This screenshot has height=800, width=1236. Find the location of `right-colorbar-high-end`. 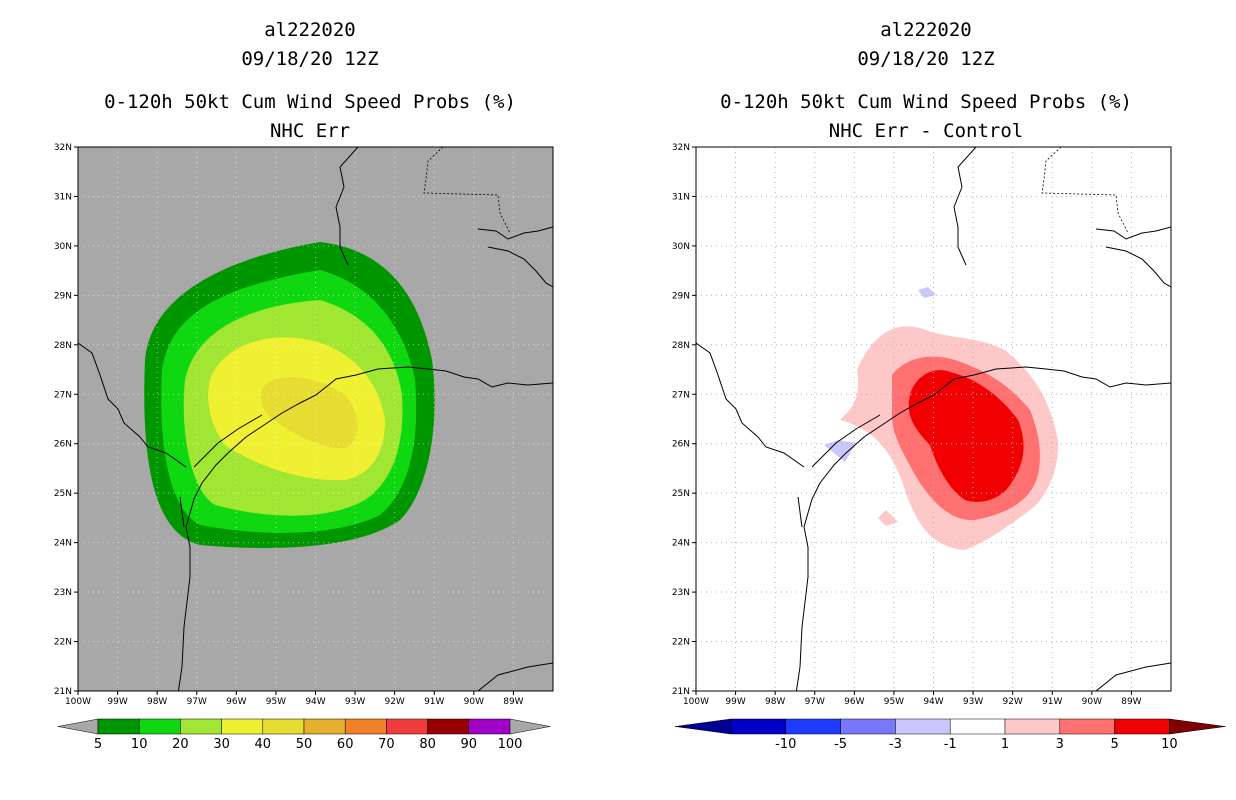

right-colorbar-high-end is located at coordinates (1197, 726).